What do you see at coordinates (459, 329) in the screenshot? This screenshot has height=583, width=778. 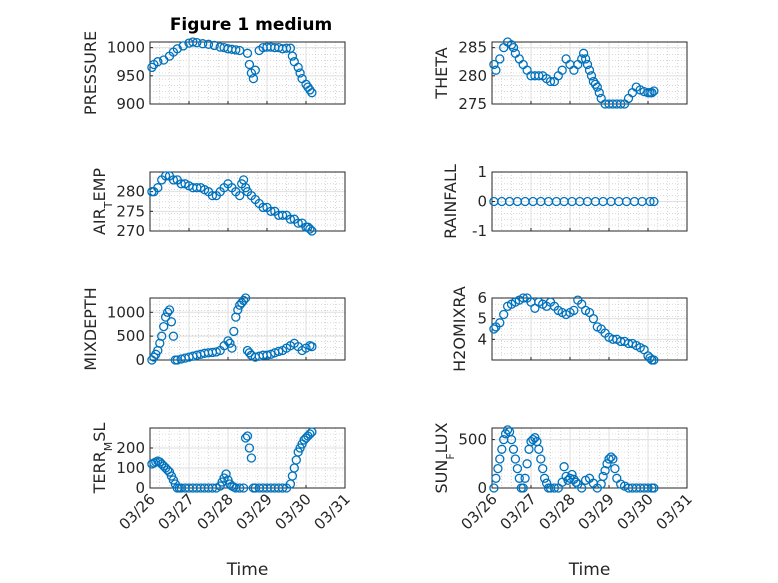 I see `y-axis-label: H2OMIXRA` at bounding box center [459, 329].